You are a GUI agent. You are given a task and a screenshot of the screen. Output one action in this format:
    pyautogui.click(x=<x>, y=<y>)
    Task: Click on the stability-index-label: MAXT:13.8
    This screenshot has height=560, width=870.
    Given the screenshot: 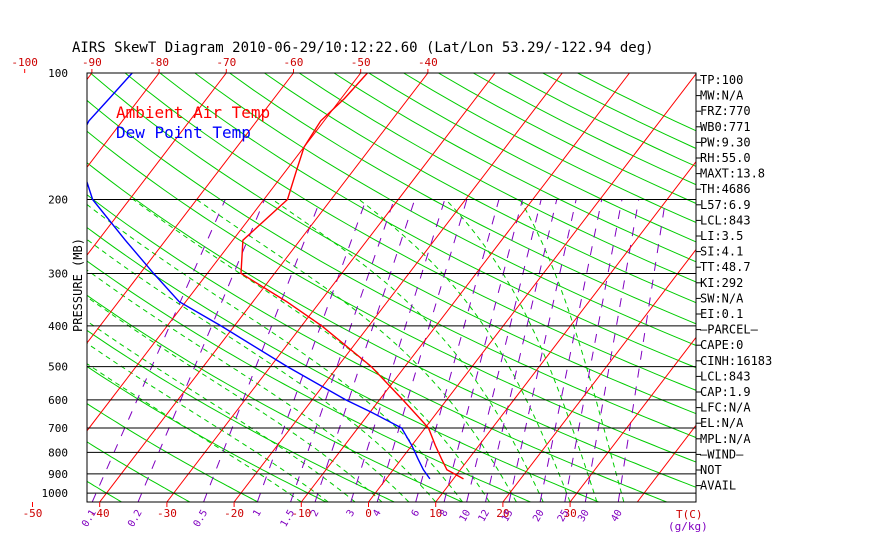 What is the action you would take?
    pyautogui.click(x=732, y=174)
    